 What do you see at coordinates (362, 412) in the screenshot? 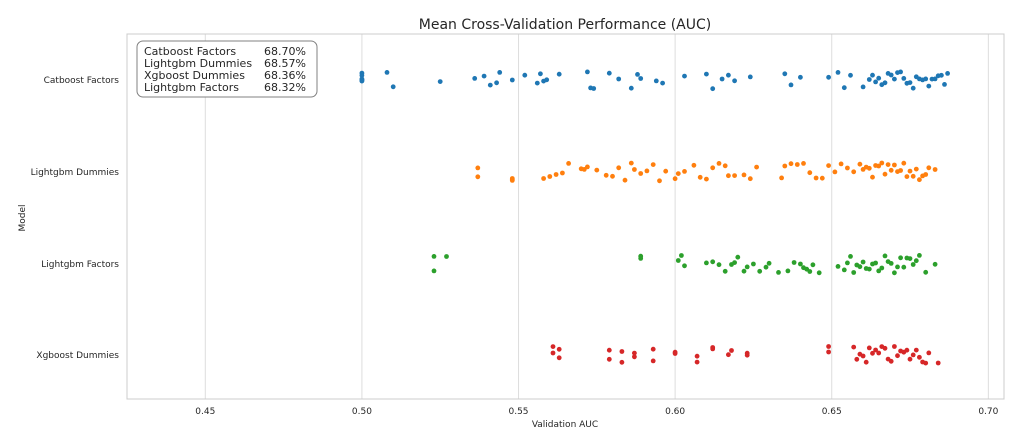
I see `x-tick-label: 0.50` at bounding box center [362, 412].